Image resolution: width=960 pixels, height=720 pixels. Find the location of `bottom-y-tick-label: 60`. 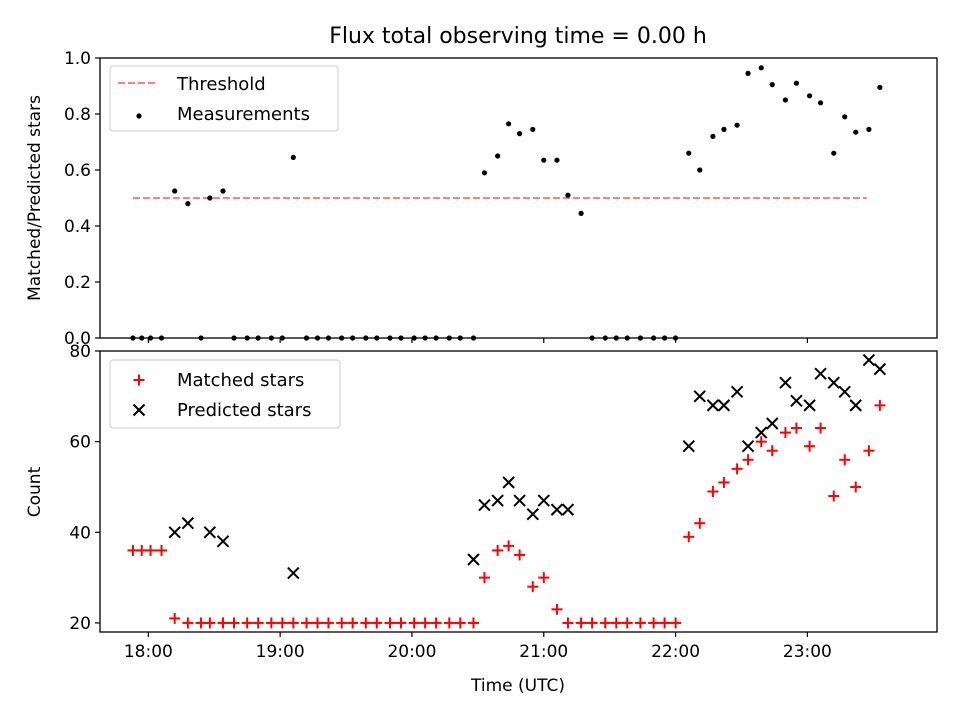

bottom-y-tick-label: 60 is located at coordinates (80, 443).